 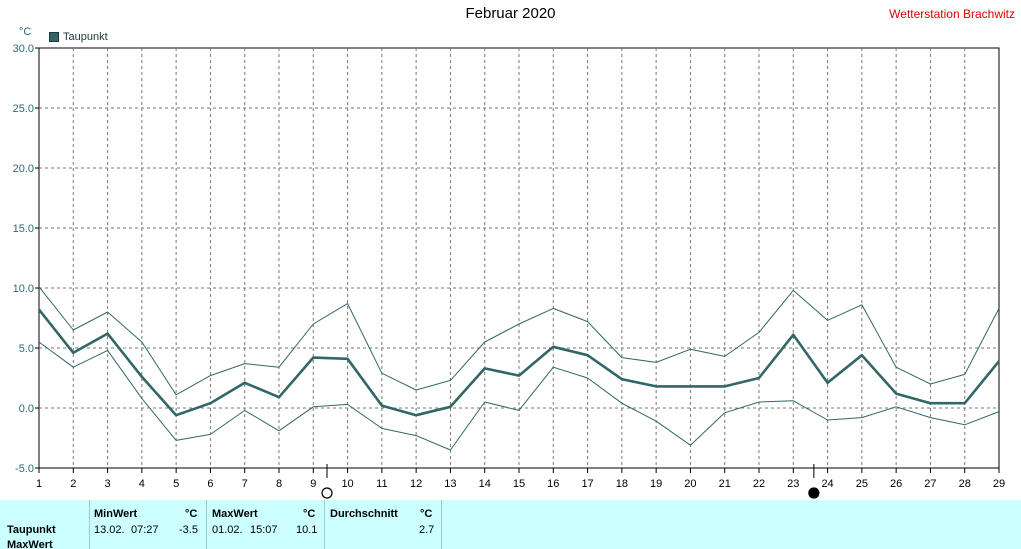 I want to click on x-tick-label: 26, so click(x=896, y=484).